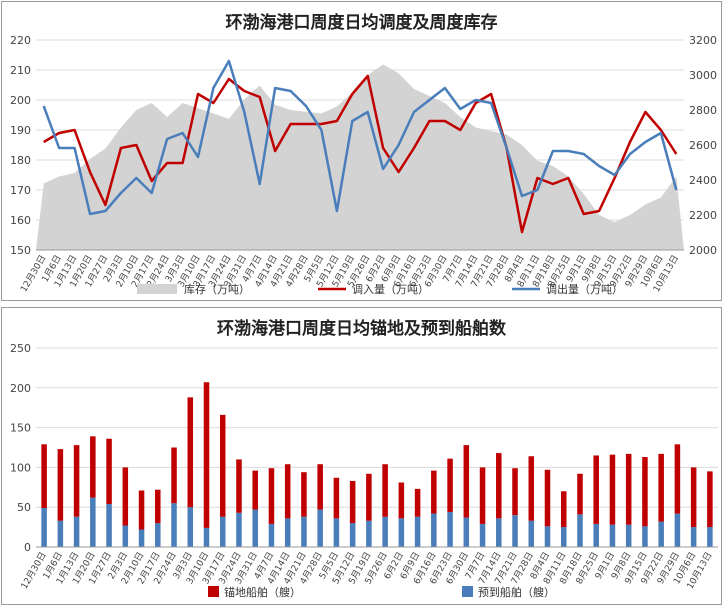  I want to click on top-left-tick-label: 160, so click(20, 220).